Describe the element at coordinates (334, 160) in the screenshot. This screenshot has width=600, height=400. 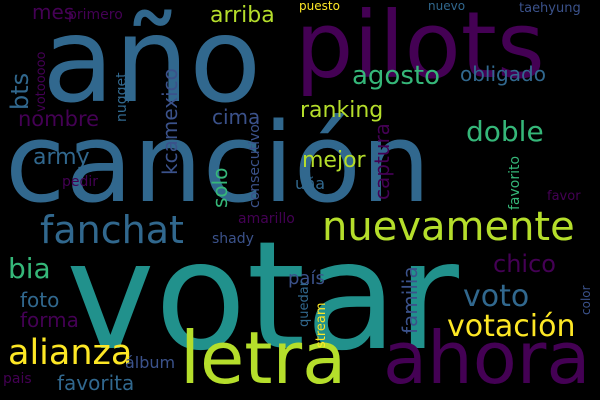
I see `word-mejor: mejor` at that location.